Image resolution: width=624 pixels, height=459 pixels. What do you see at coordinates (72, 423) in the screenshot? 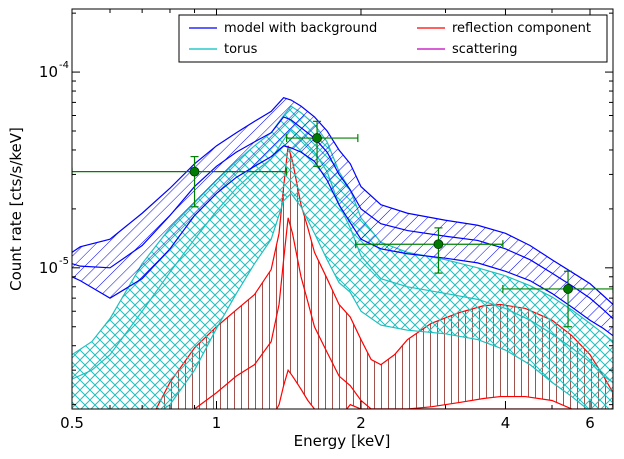
I see `x-tick-label-0: 0.5` at bounding box center [72, 423].